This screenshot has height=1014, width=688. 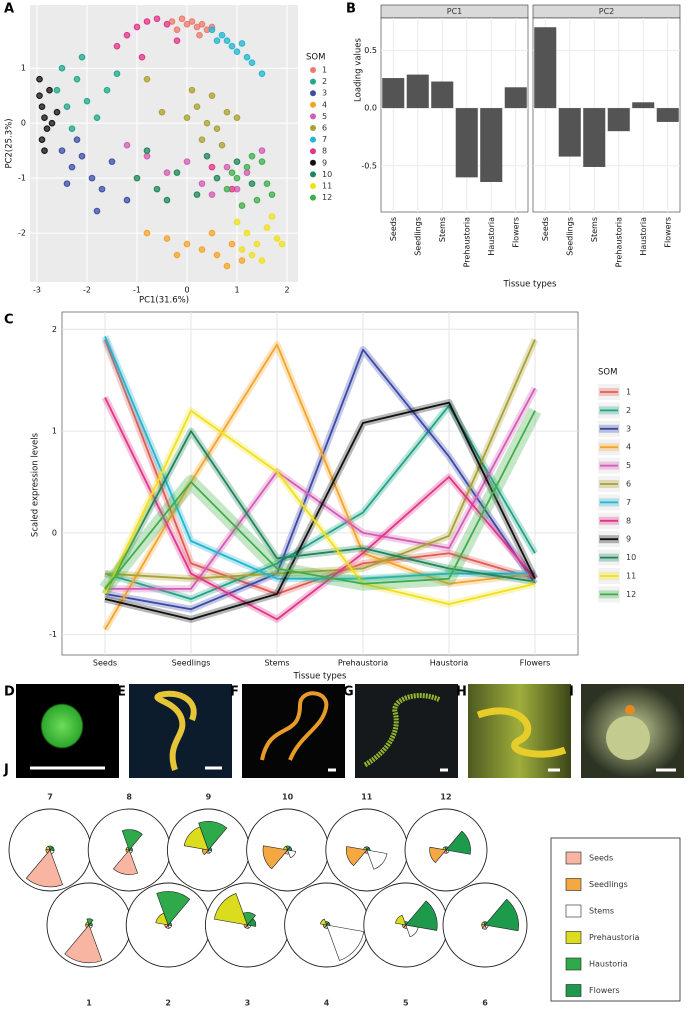 What do you see at coordinates (601, 858) in the screenshot?
I see `legend-label: Seeds` at bounding box center [601, 858].